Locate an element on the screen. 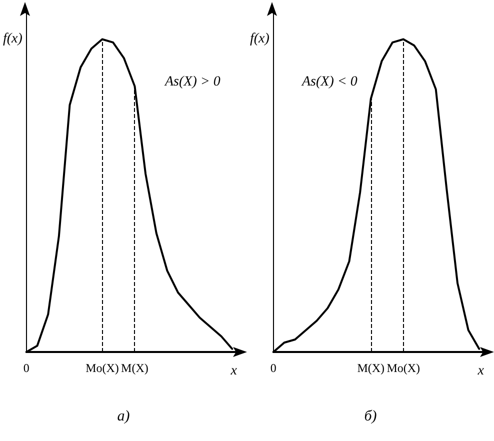 This screenshot has height=441, width=494. text: б) is located at coordinates (370, 416).